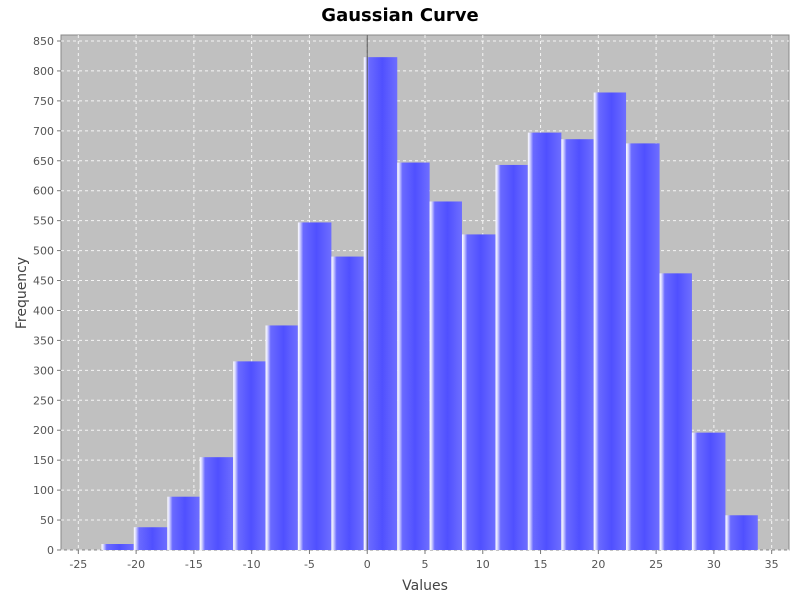 The width and height of the screenshot is (800, 600). Describe the element at coordinates (772, 564) in the screenshot. I see `x-tick-label: 35` at that location.